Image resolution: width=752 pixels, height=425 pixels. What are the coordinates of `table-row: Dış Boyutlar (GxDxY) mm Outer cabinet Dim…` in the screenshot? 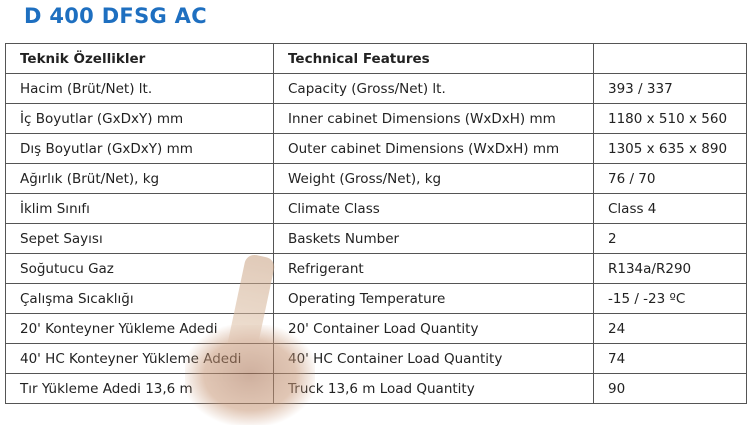 It's located at (376, 148).